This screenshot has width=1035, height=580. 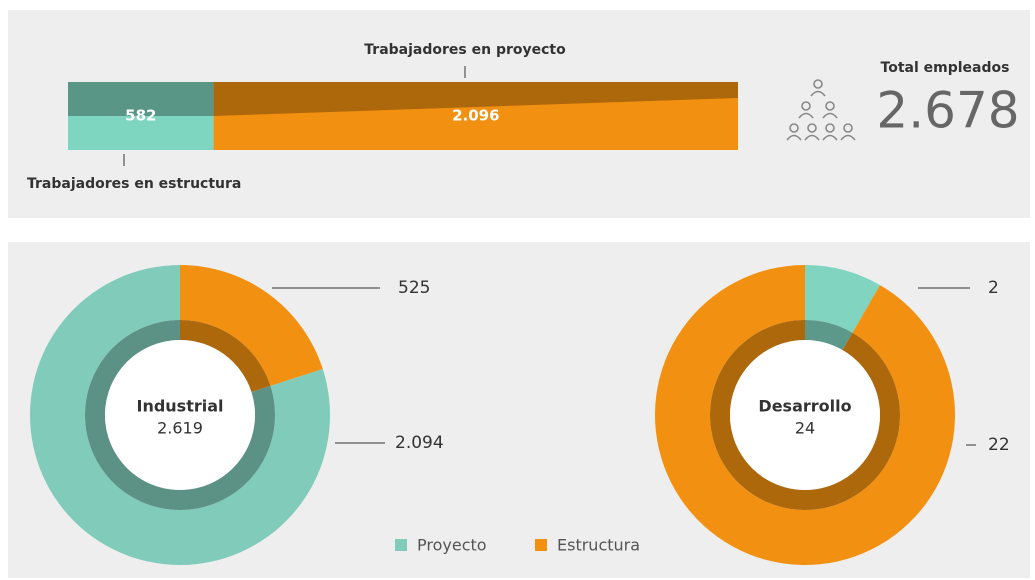 I want to click on donut-center-label: Desarrollo, so click(x=804, y=406).